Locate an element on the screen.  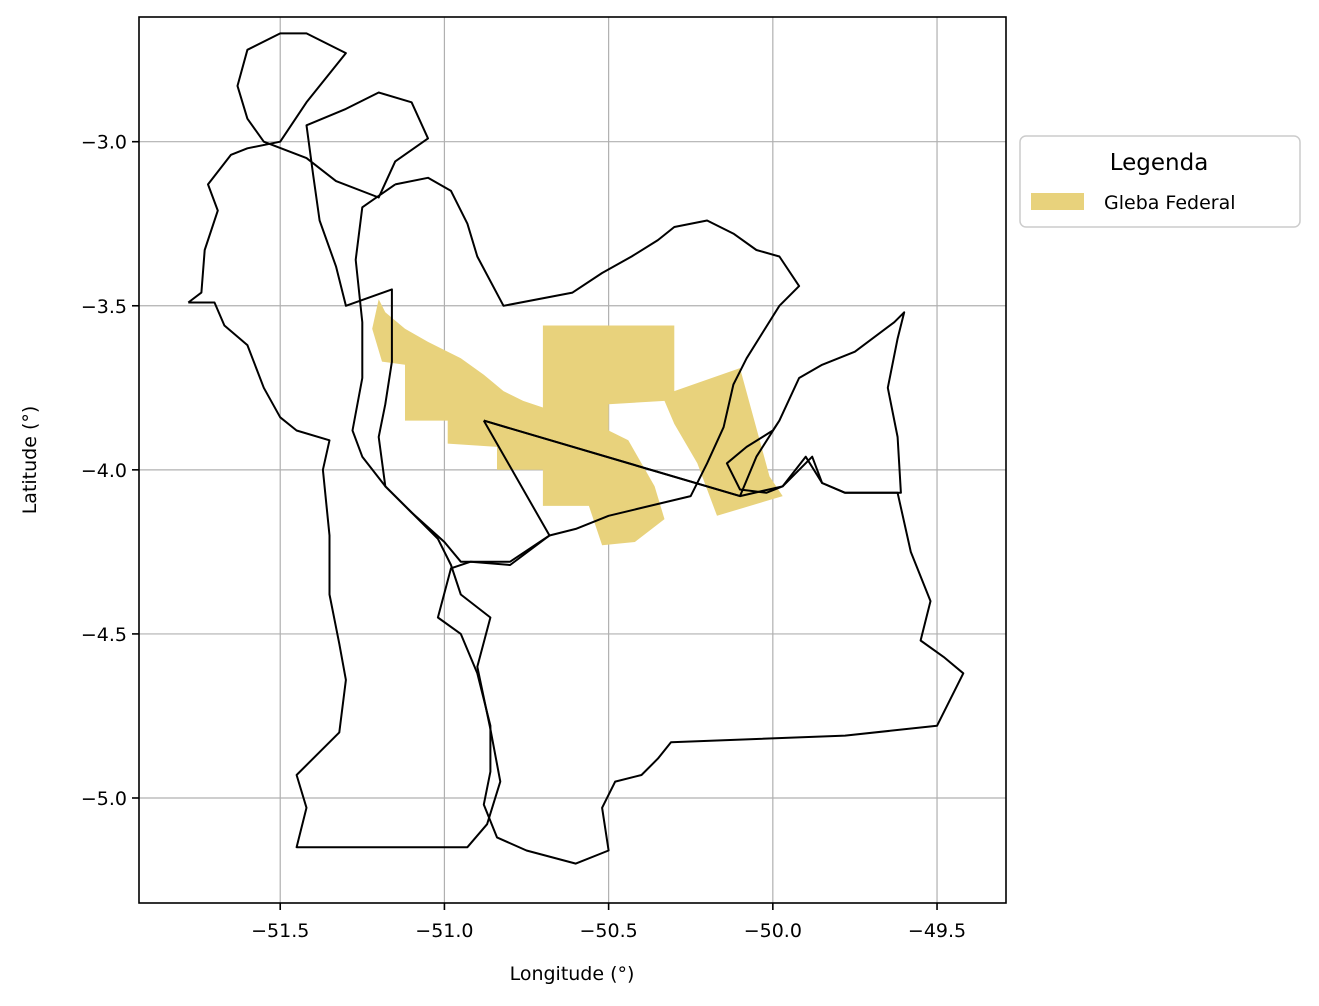
gleba-federal-layer is located at coordinates (577, 422).